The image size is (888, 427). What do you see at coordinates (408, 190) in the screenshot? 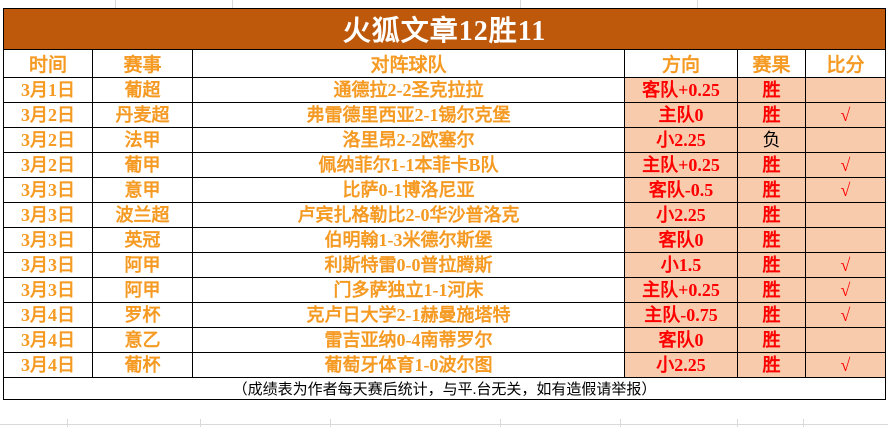
I see `cell-match: 比萨0-1博洛尼亚` at bounding box center [408, 190].